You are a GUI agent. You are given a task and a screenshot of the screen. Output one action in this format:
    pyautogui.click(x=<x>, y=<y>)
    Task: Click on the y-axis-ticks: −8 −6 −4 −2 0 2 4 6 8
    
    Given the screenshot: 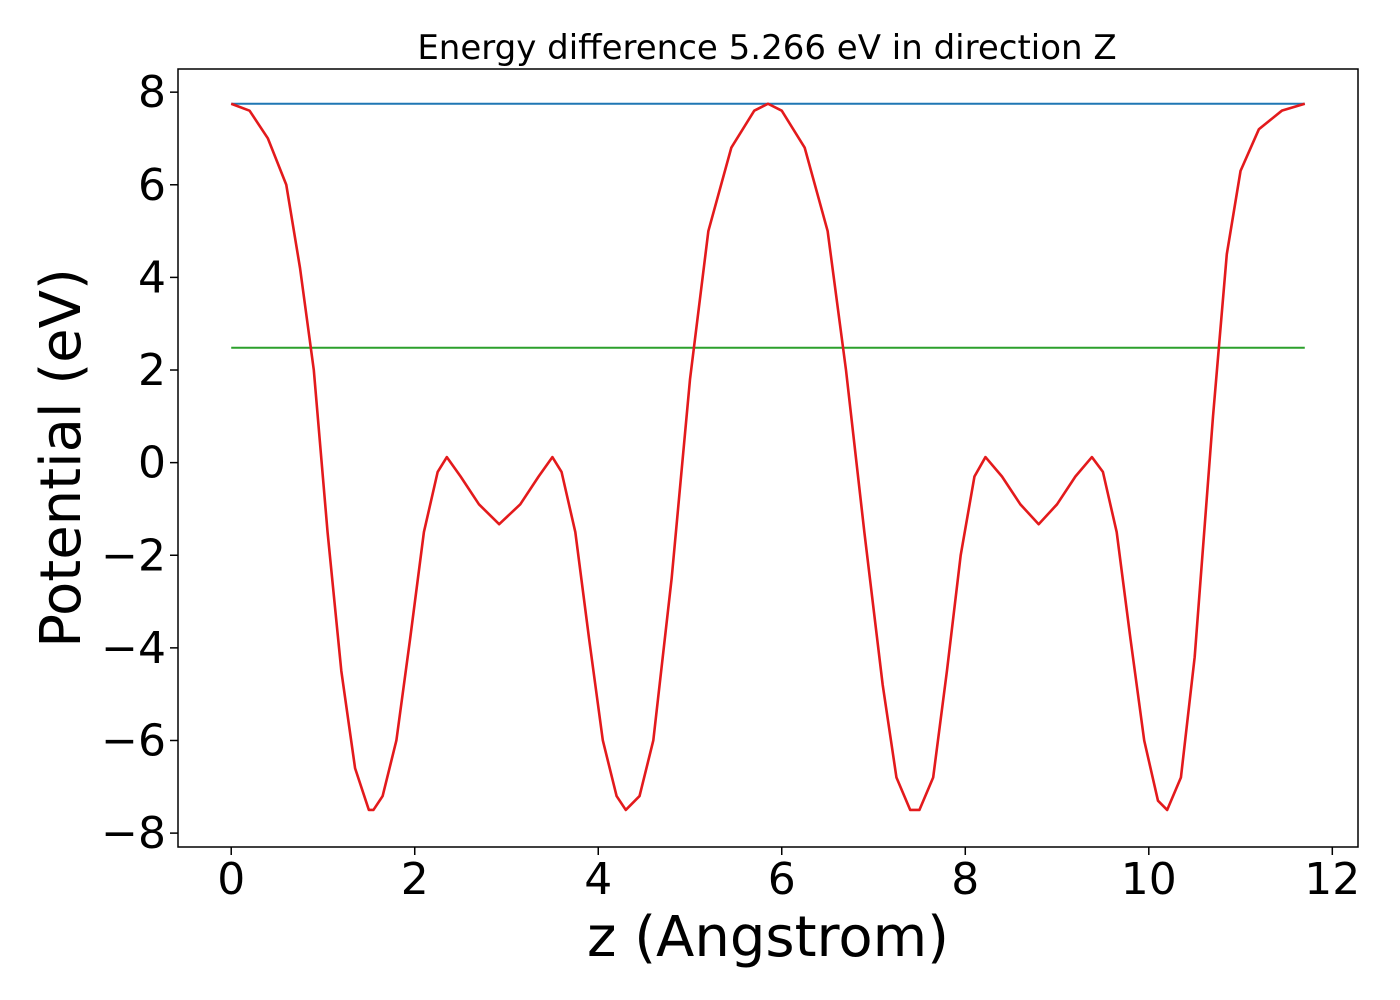 What is the action you would take?
    pyautogui.click(x=139, y=463)
    